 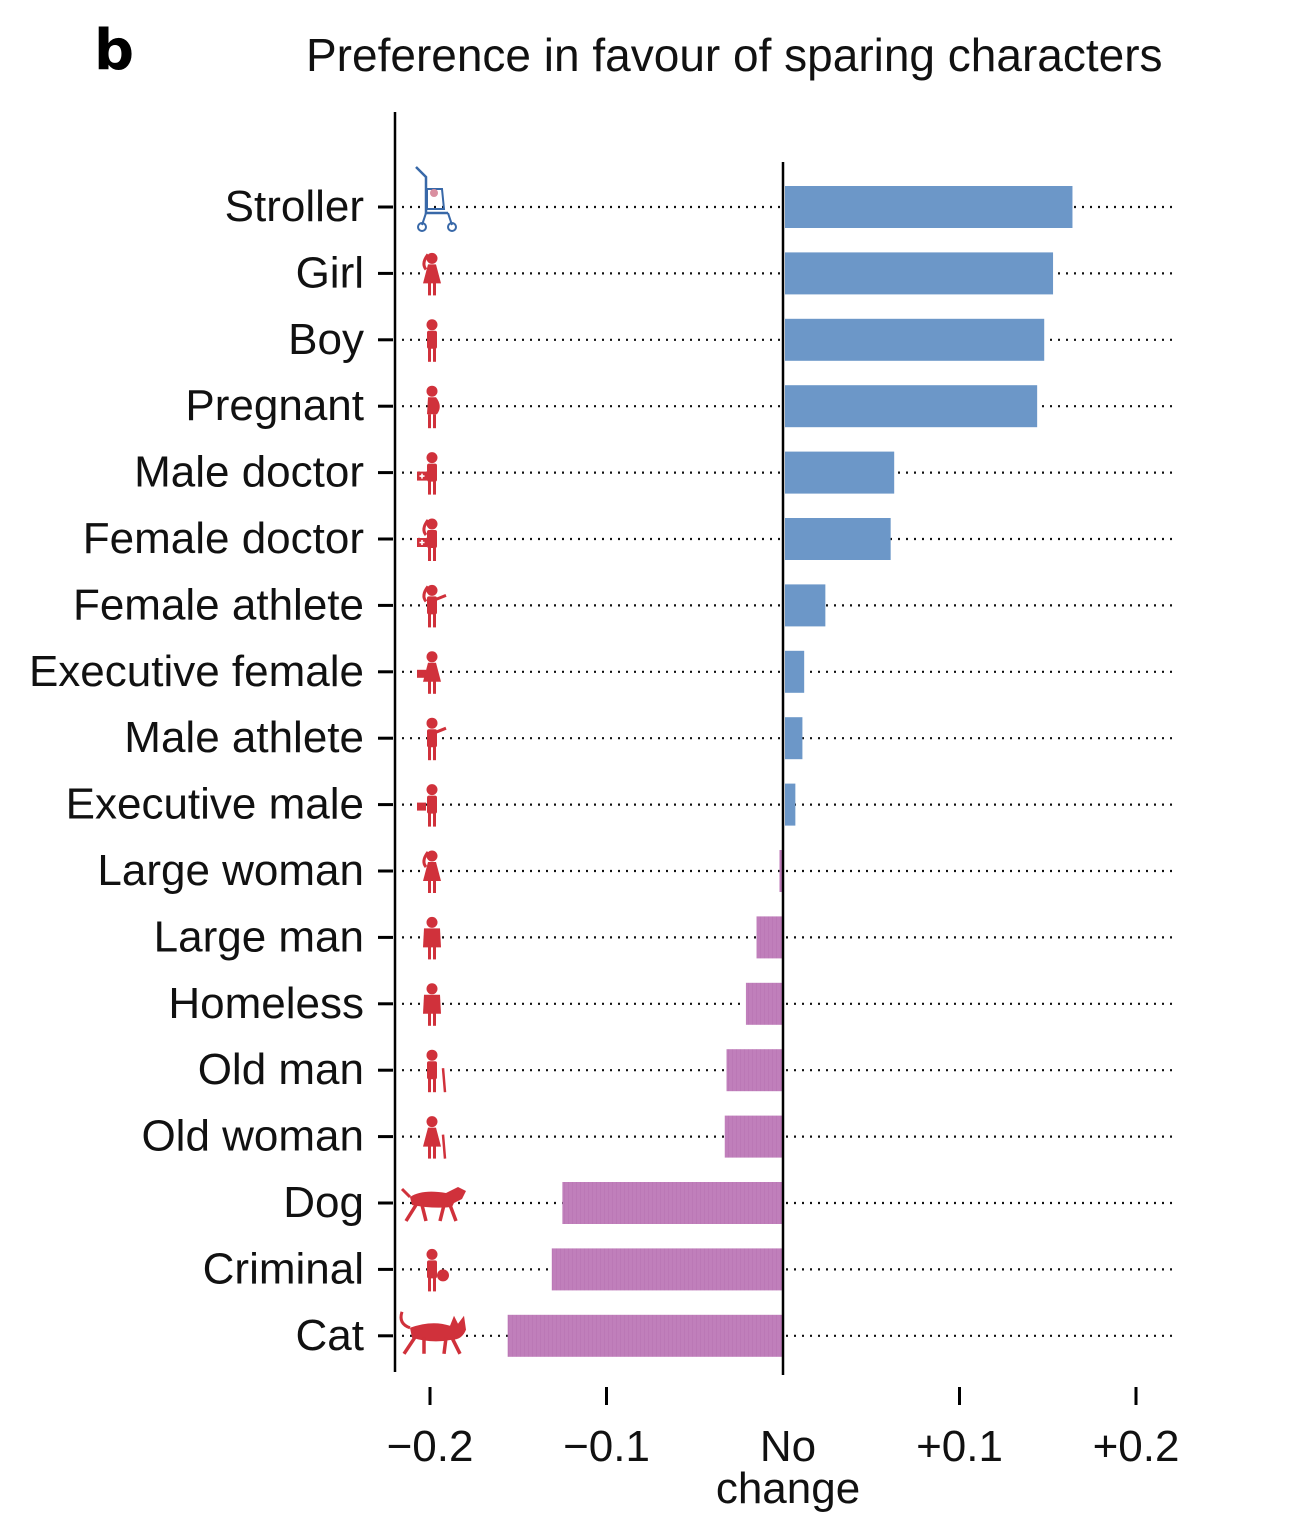 What do you see at coordinates (1136, 1446) in the screenshot?
I see `x-tick-label: +0.2` at bounding box center [1136, 1446].